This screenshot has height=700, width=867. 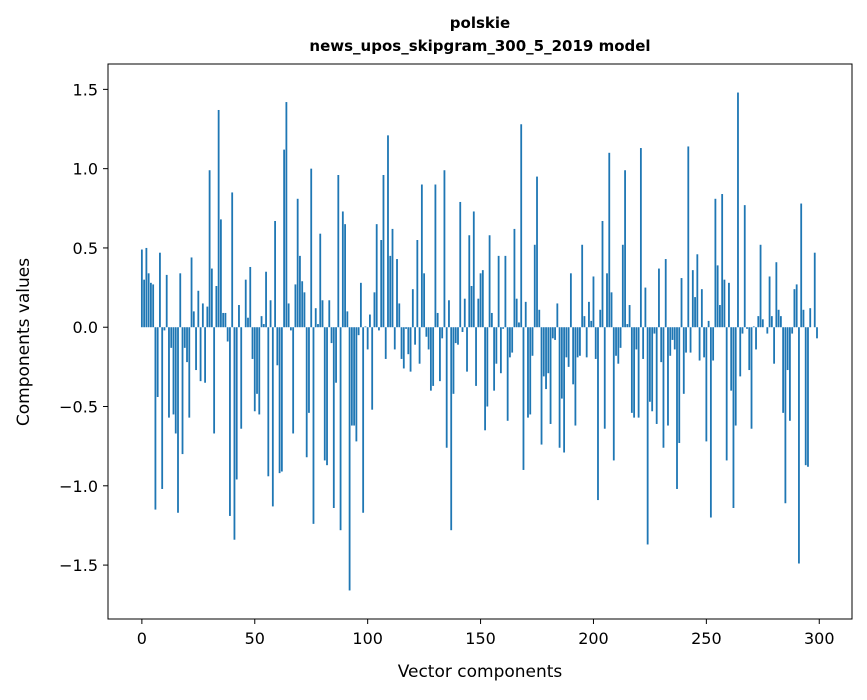 What do you see at coordinates (85, 89) in the screenshot?
I see `y-tick-label: 1.5` at bounding box center [85, 89].